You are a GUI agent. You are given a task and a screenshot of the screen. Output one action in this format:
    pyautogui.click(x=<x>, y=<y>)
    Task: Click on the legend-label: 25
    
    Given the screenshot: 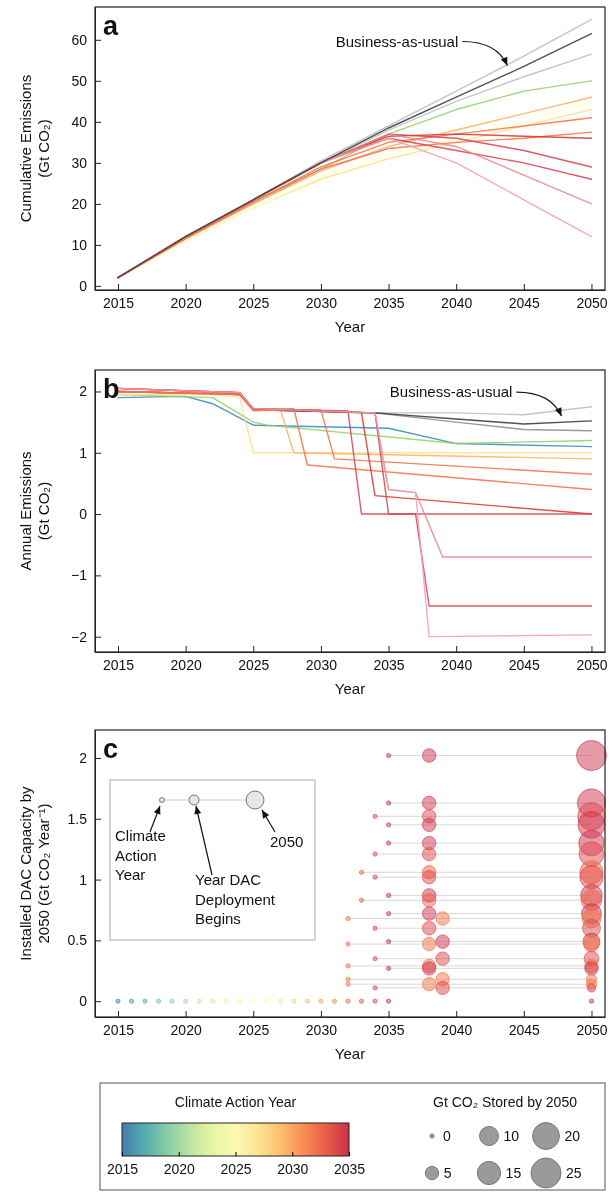 What is the action you would take?
    pyautogui.click(x=574, y=1173)
    